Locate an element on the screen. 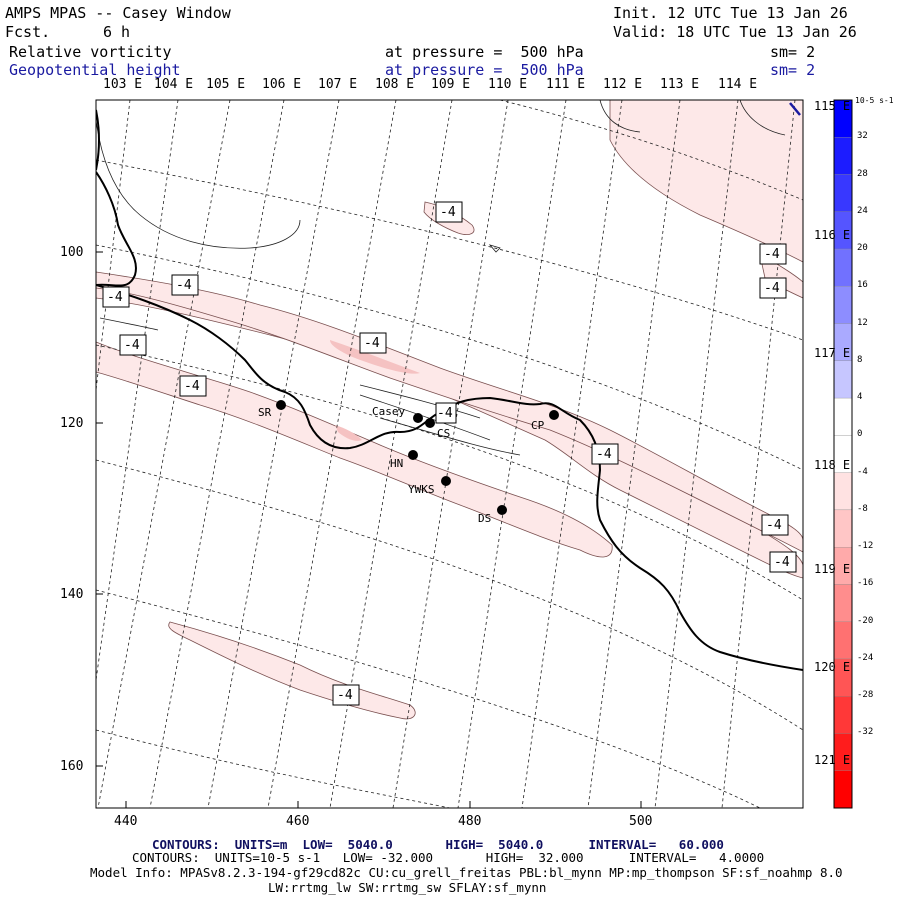 This screenshot has height=900, width=900. y-tick-label: 140 is located at coordinates (72, 594).